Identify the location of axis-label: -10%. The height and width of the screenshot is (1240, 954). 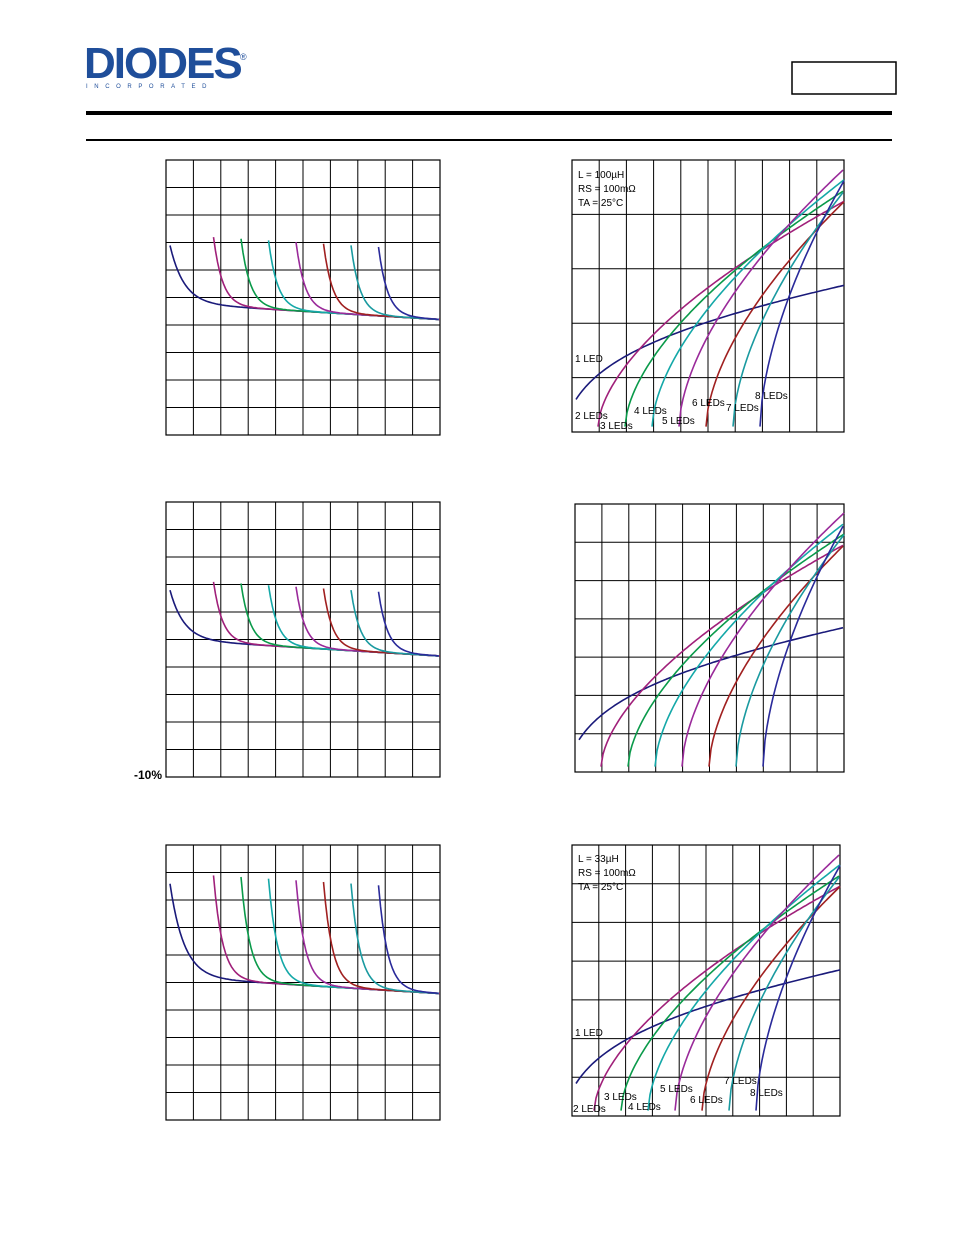
(148, 775).